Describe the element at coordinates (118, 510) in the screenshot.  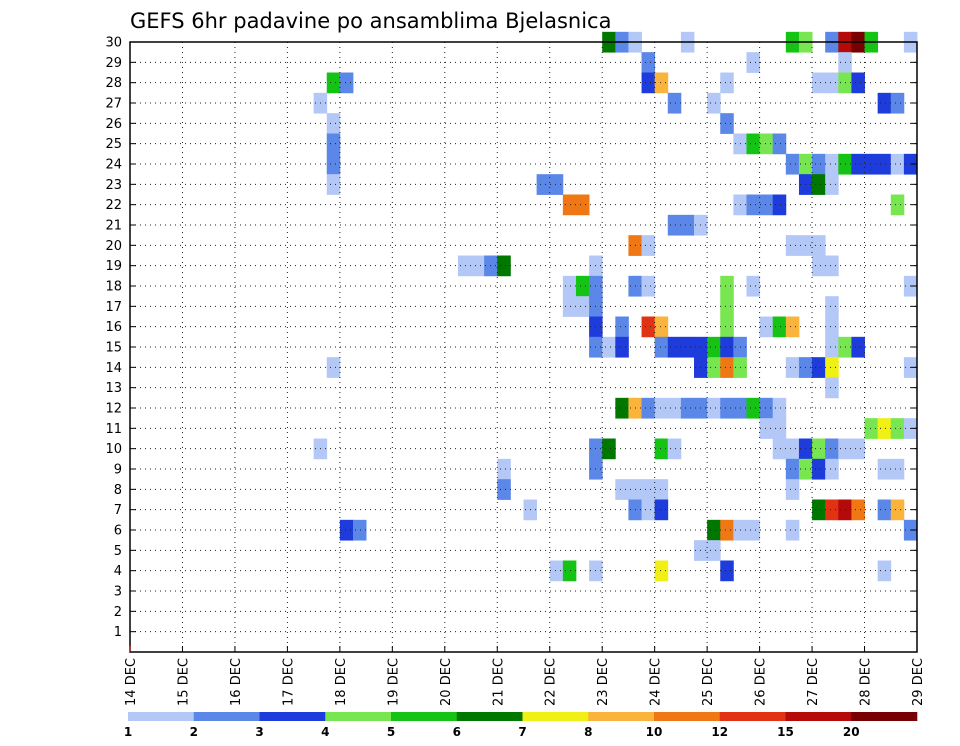
I see `y-tick-label: 7` at that location.